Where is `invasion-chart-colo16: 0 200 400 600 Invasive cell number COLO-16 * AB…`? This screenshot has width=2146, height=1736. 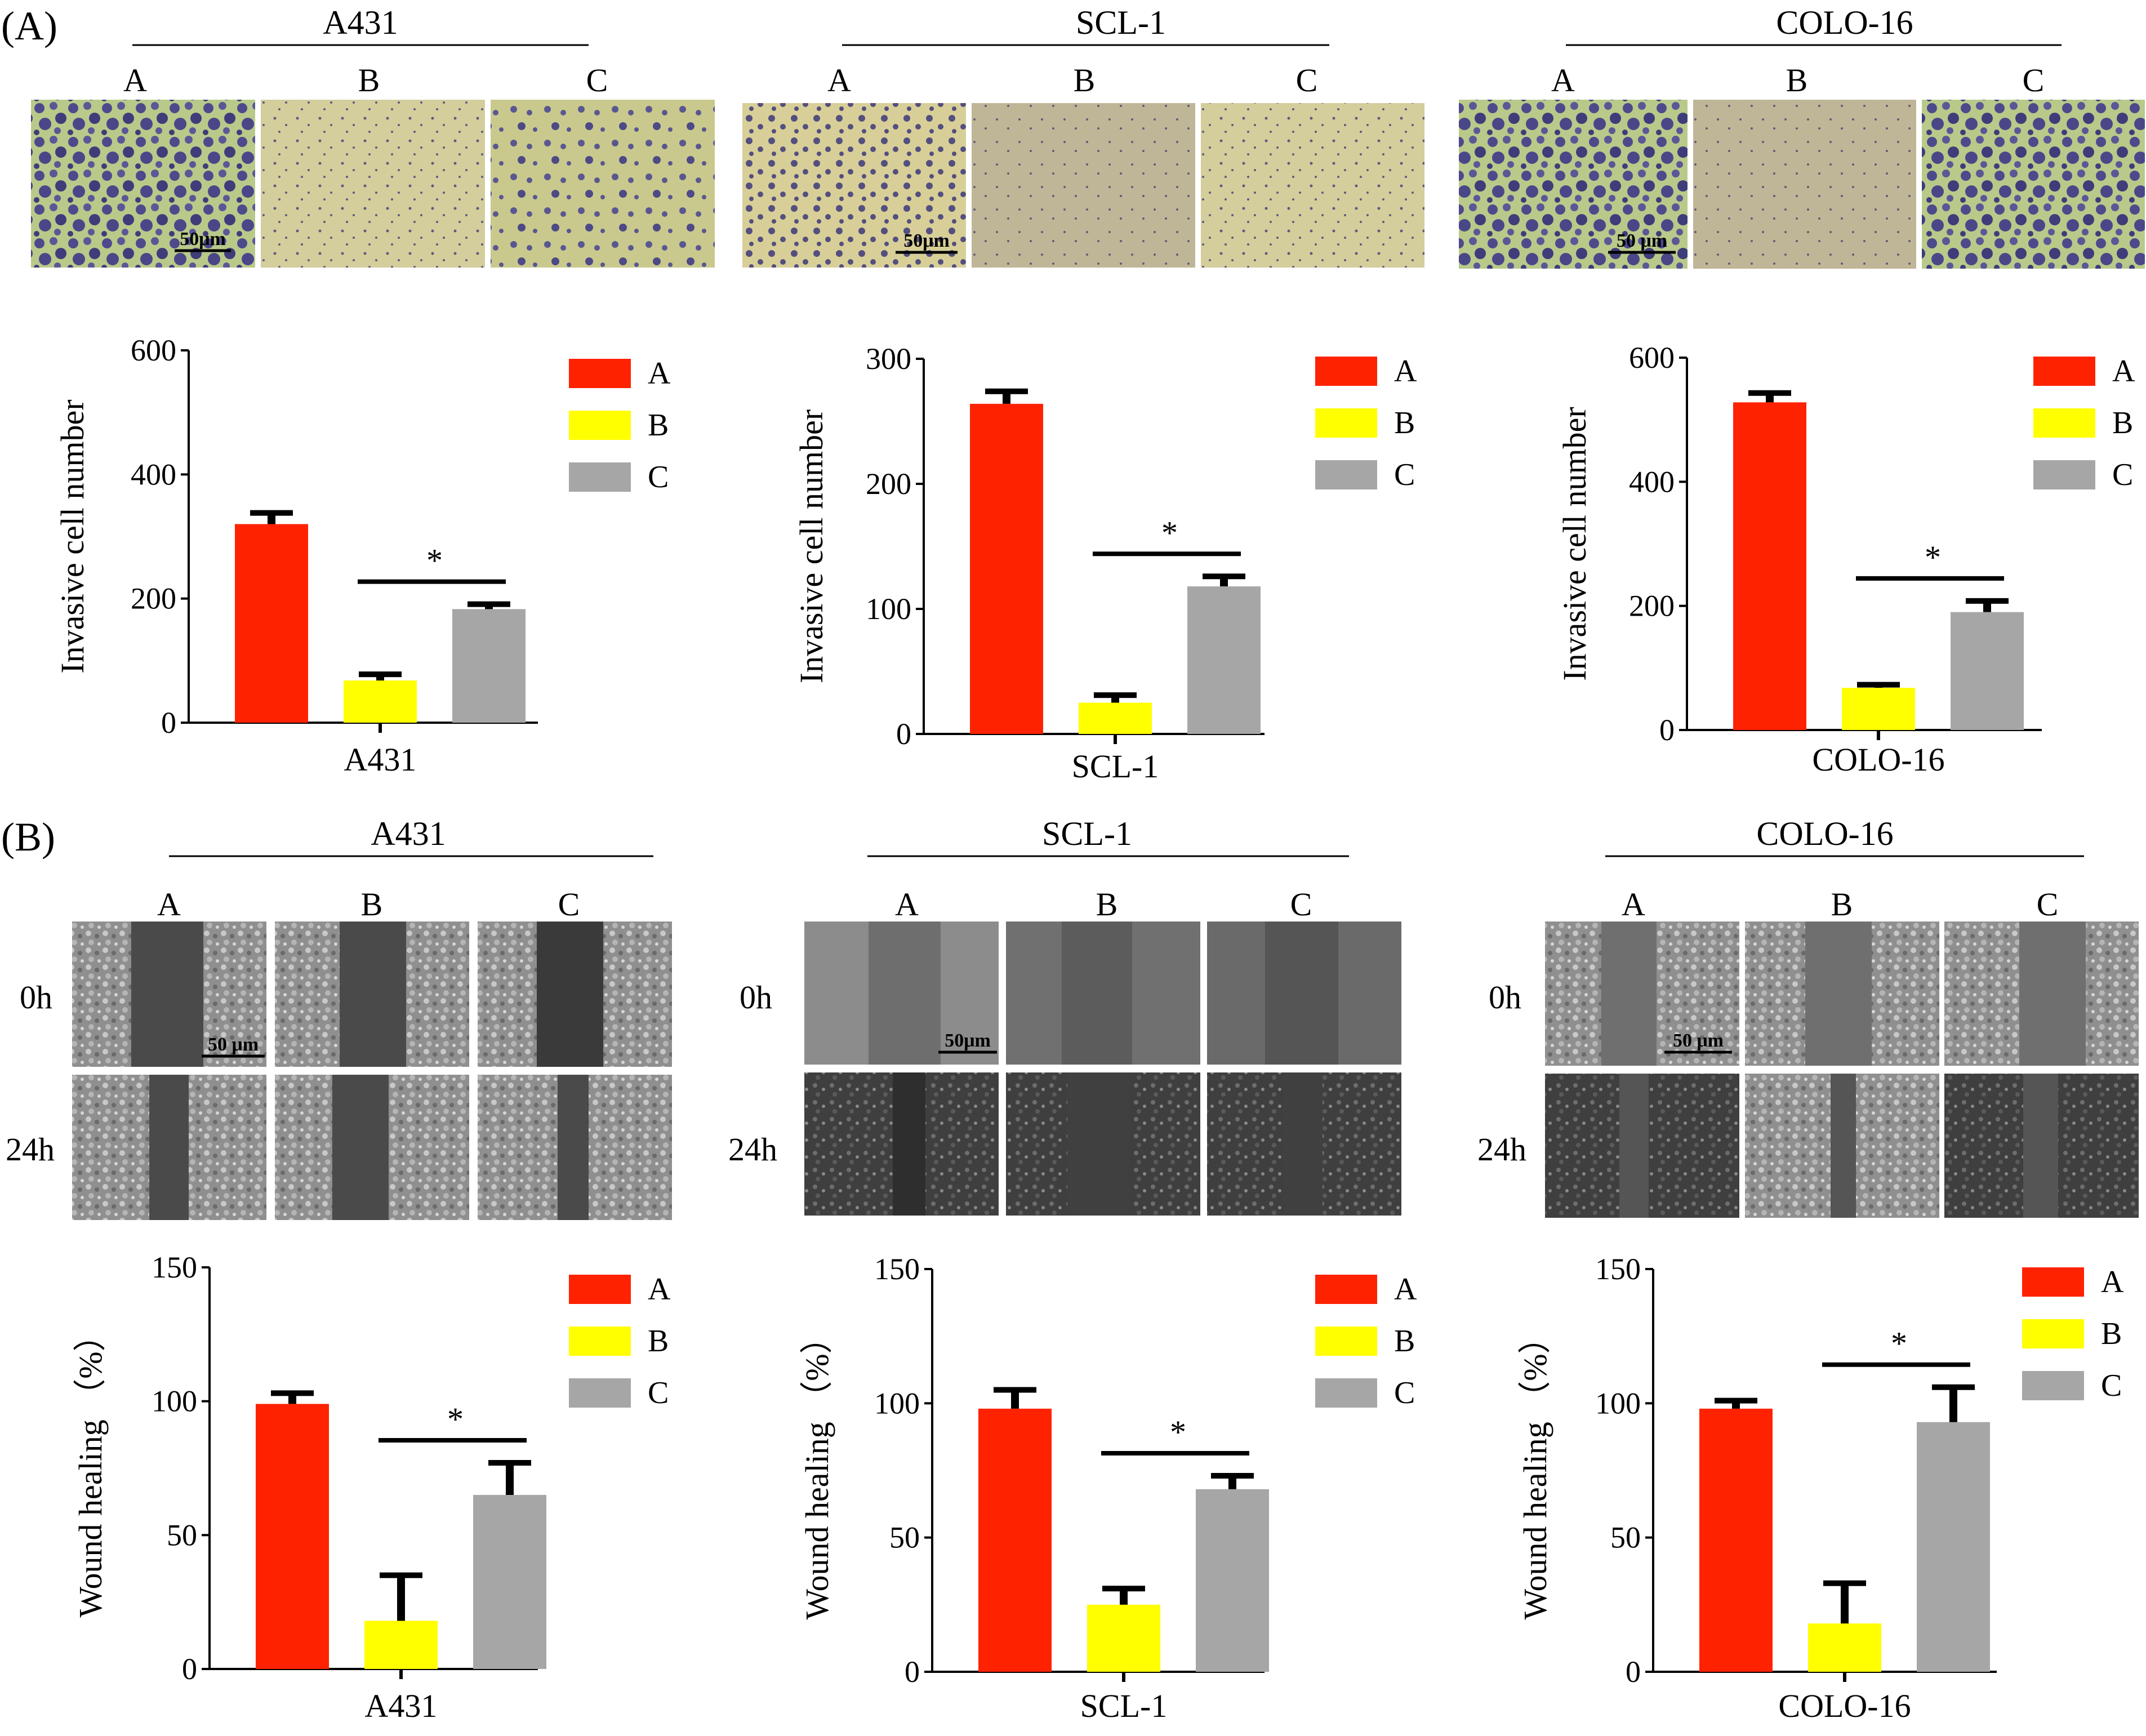
invasion-chart-colo16: 0 200 400 600 Invasive cell number COLO-16 * AB… is located at coordinates (1845, 559).